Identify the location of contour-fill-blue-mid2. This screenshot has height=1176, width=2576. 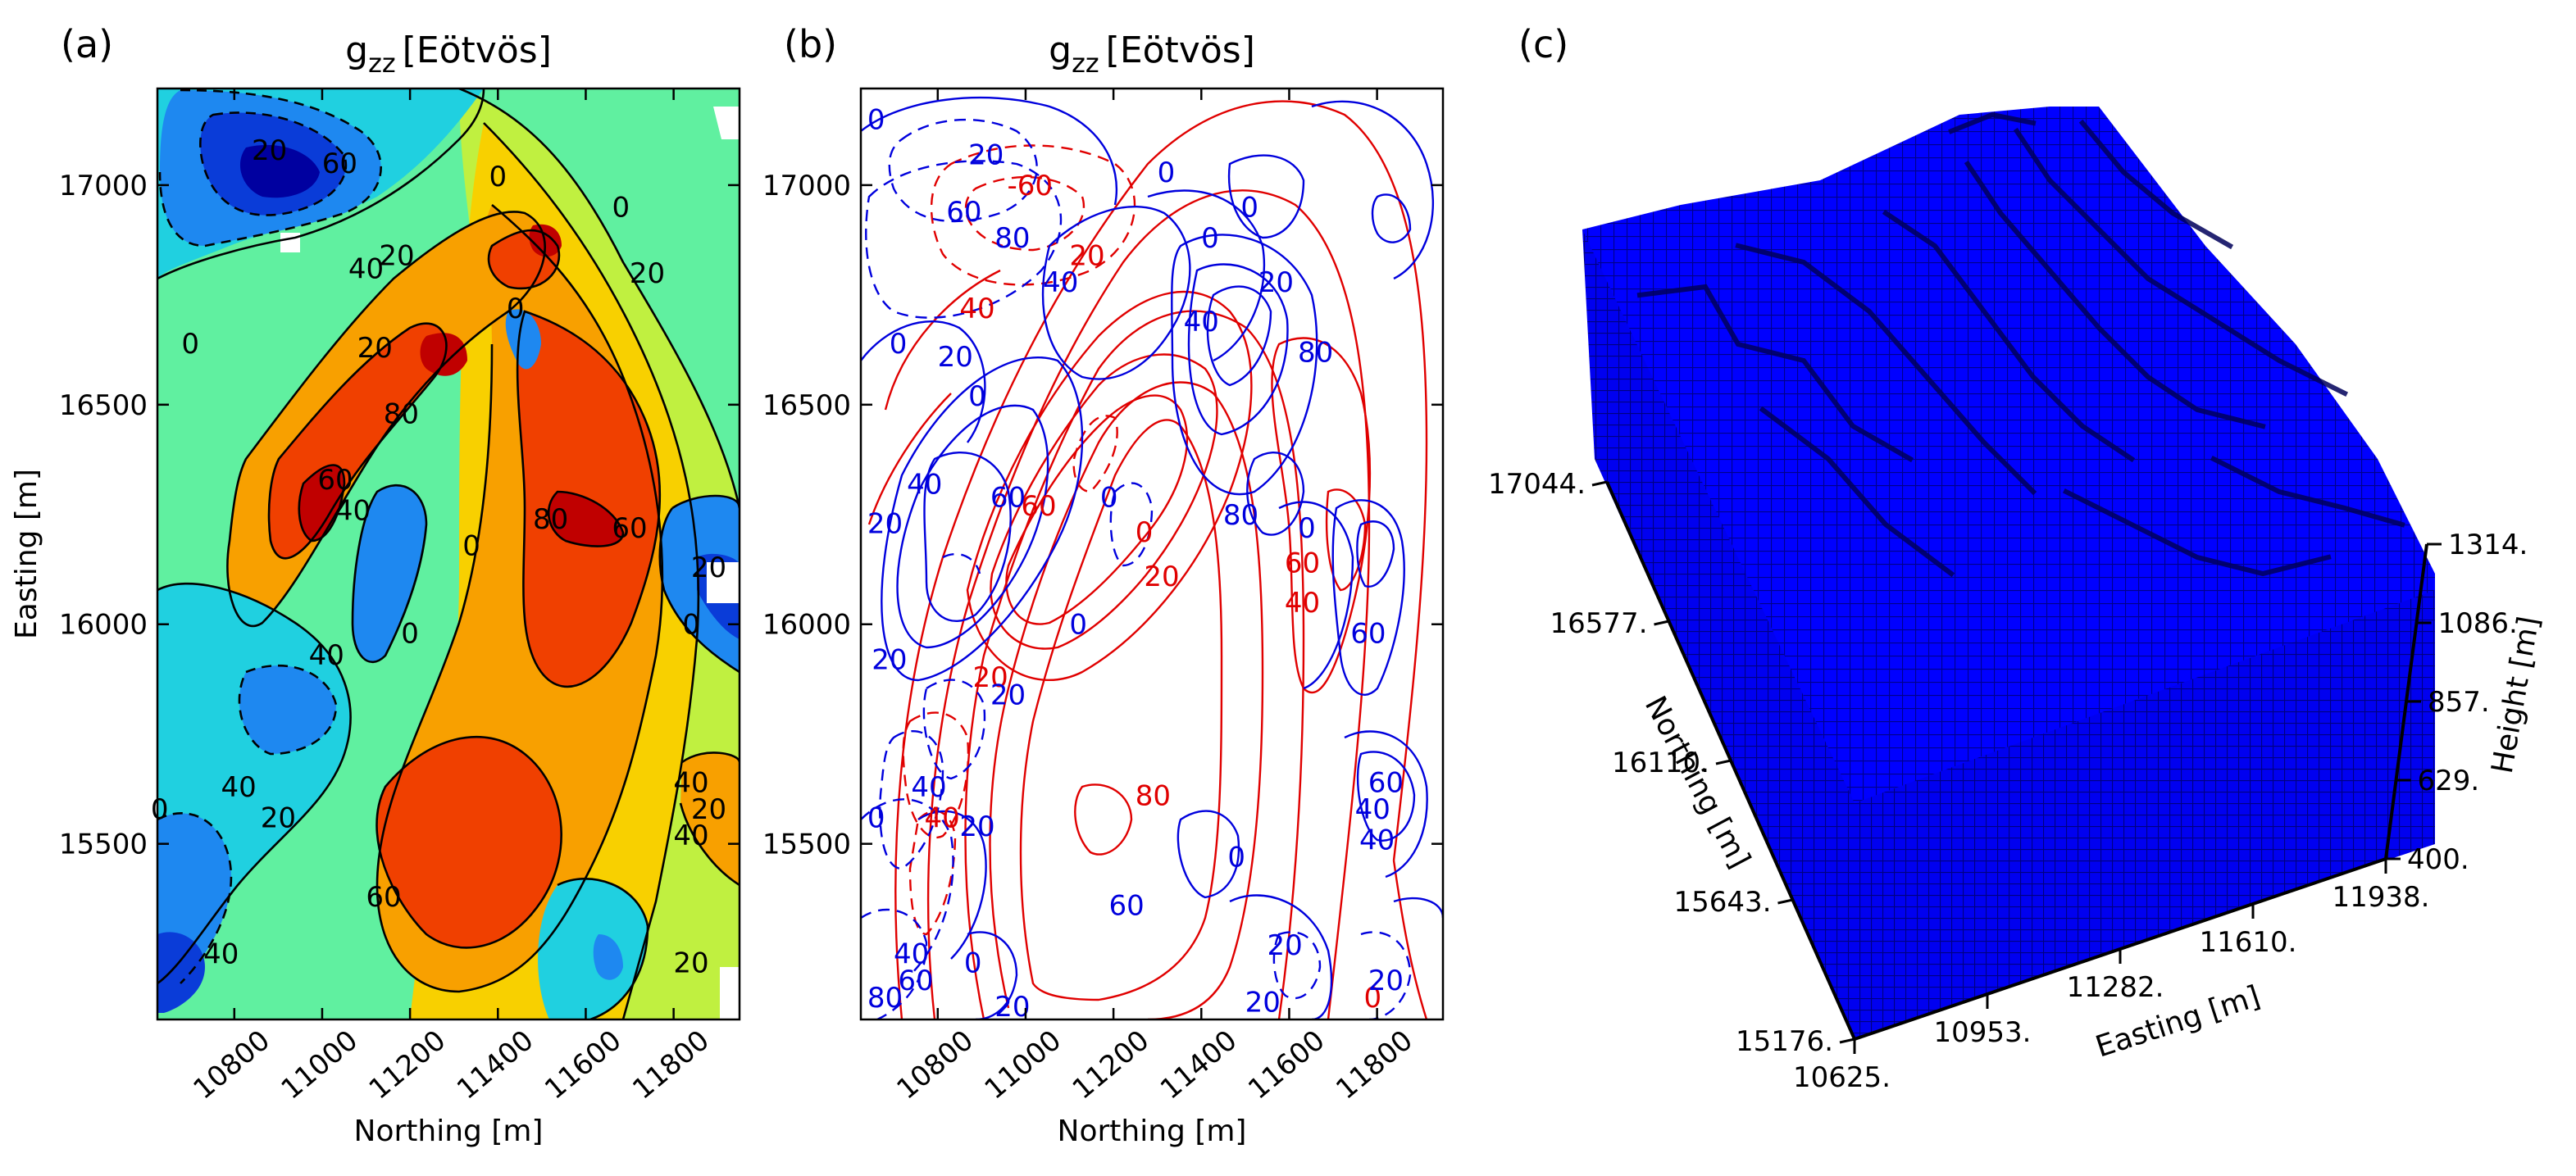
(523, 339).